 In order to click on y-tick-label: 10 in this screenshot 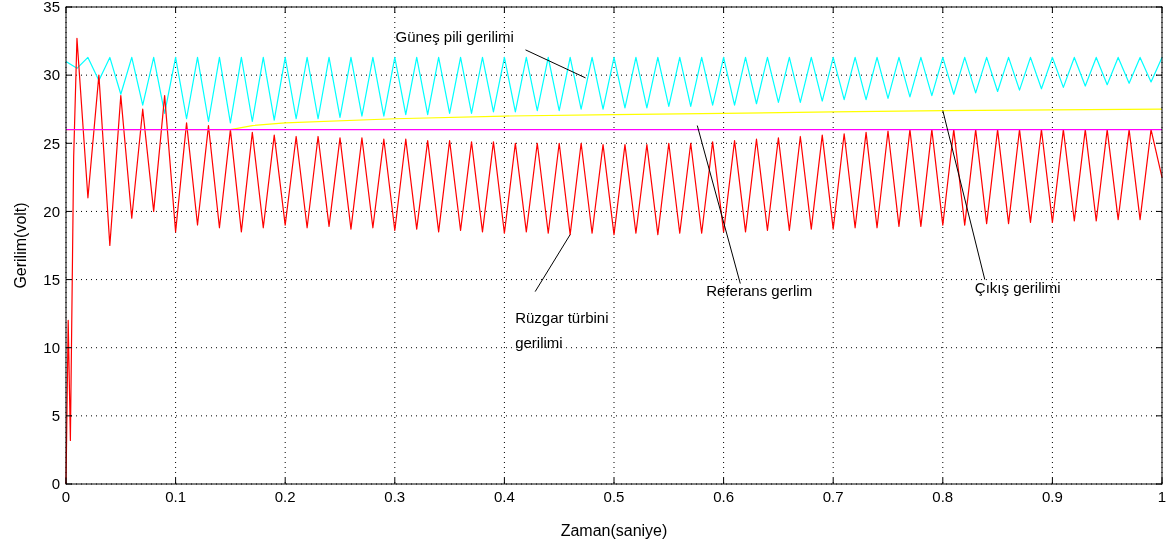, I will do `click(51, 347)`.